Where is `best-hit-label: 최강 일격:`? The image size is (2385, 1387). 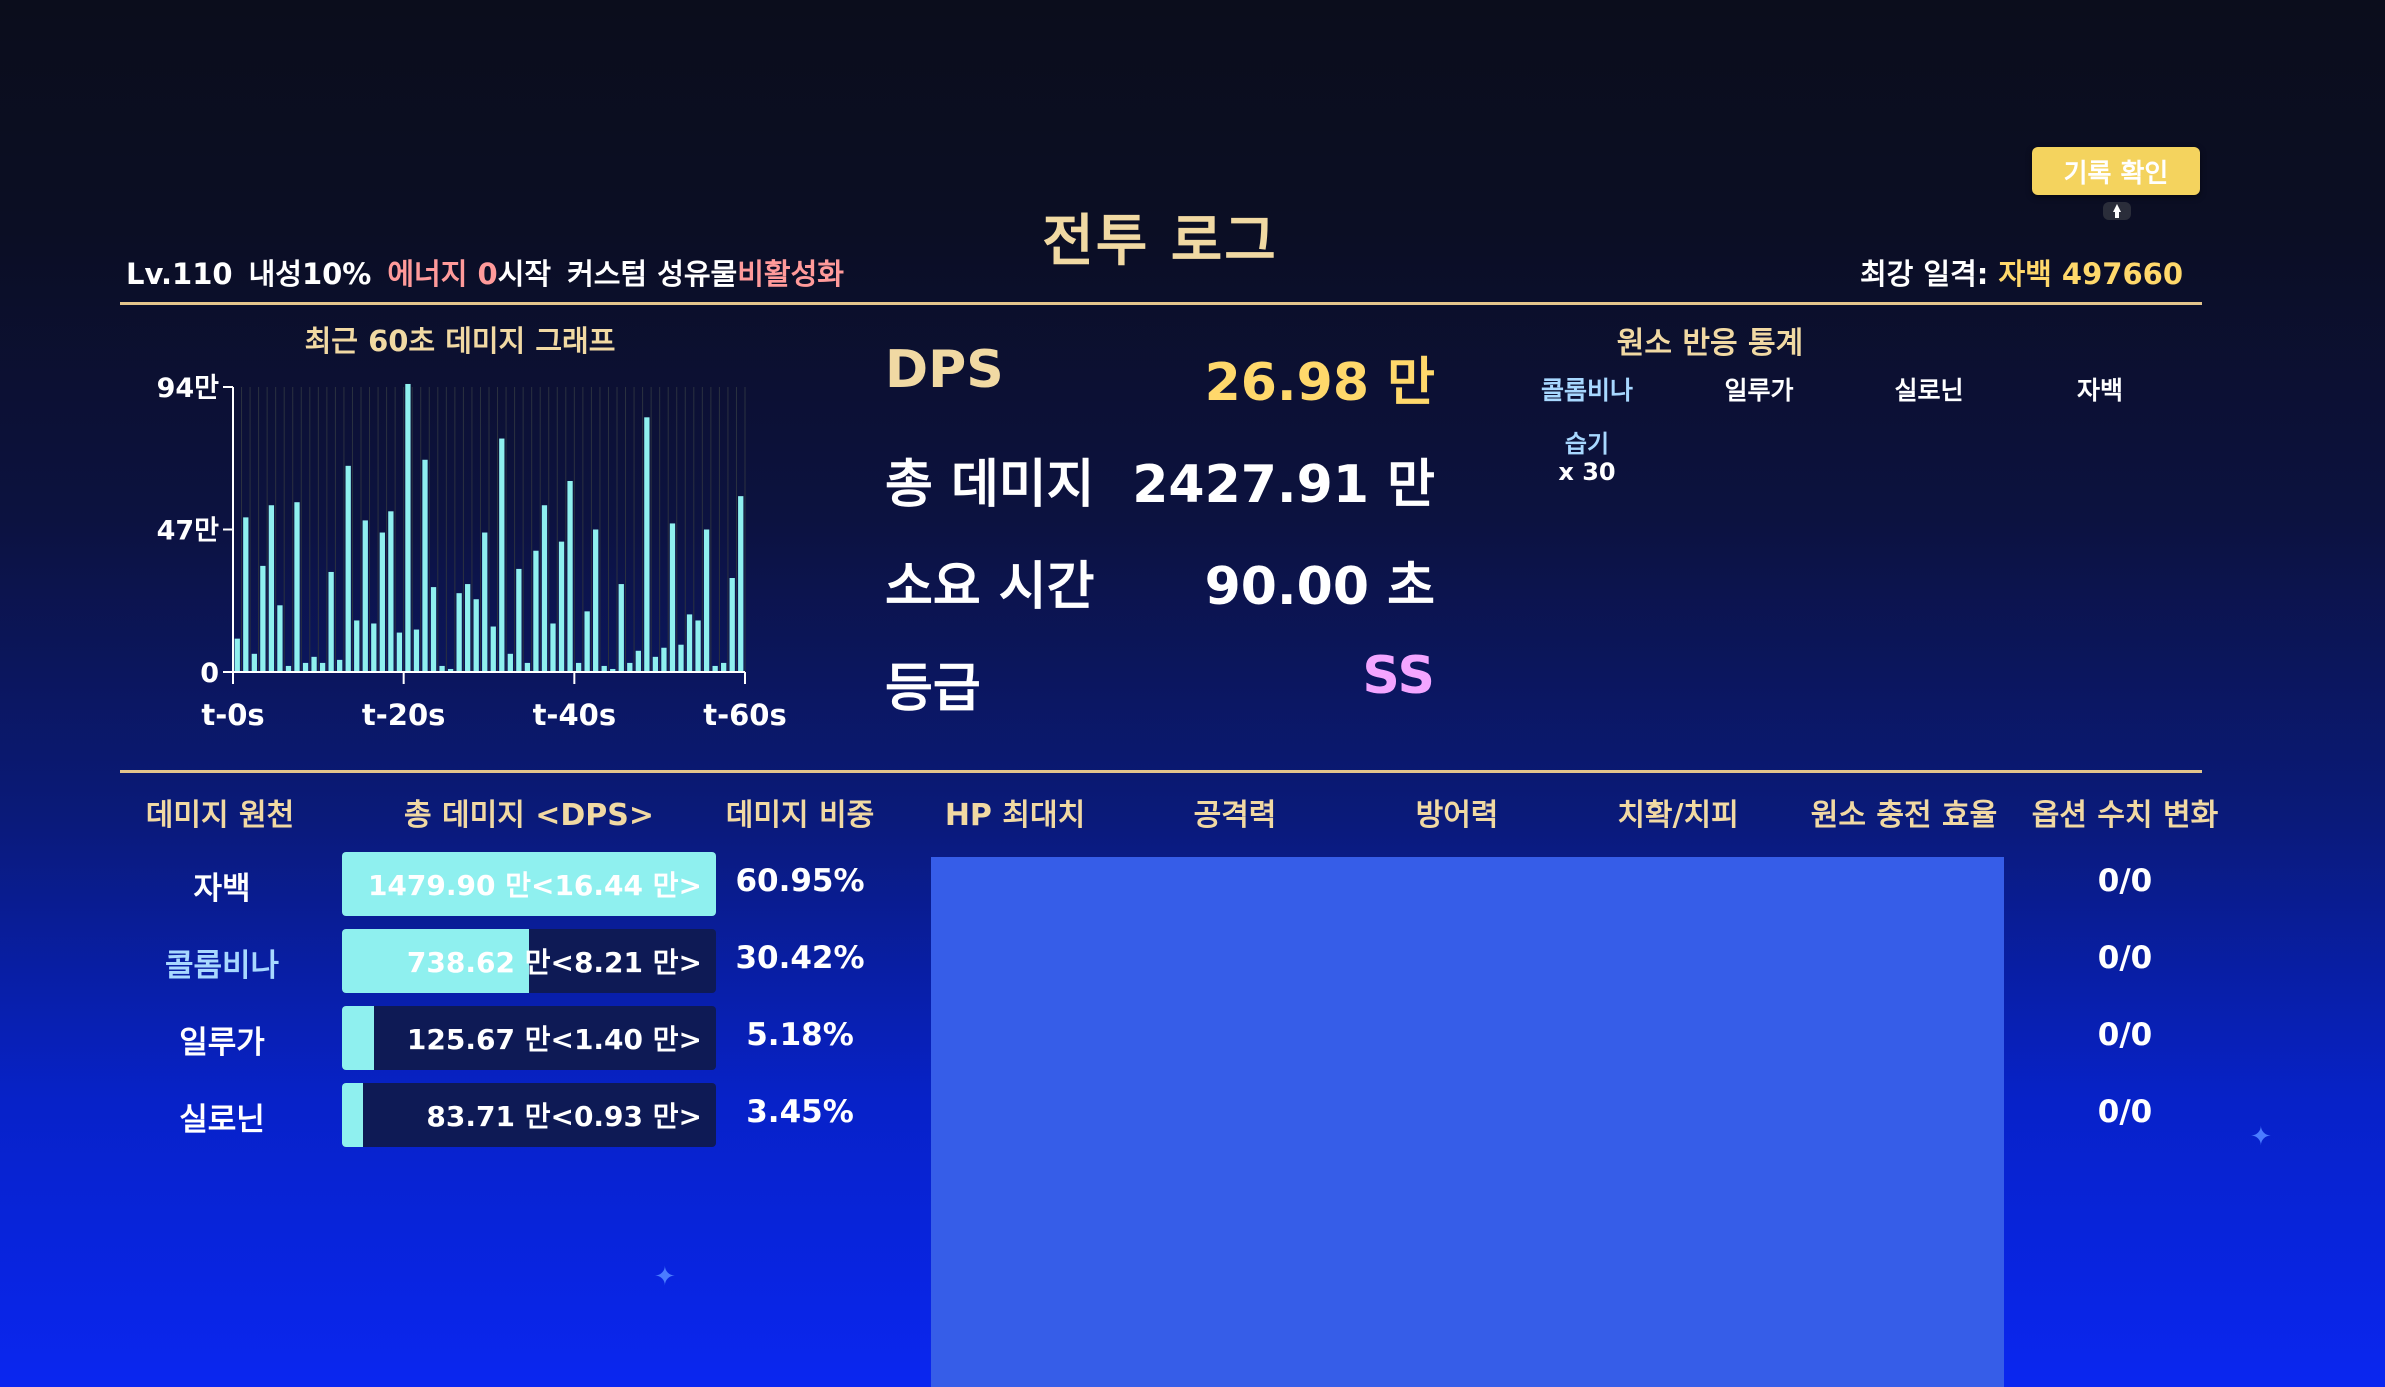 best-hit-label: 최강 일격: is located at coordinates (1929, 274).